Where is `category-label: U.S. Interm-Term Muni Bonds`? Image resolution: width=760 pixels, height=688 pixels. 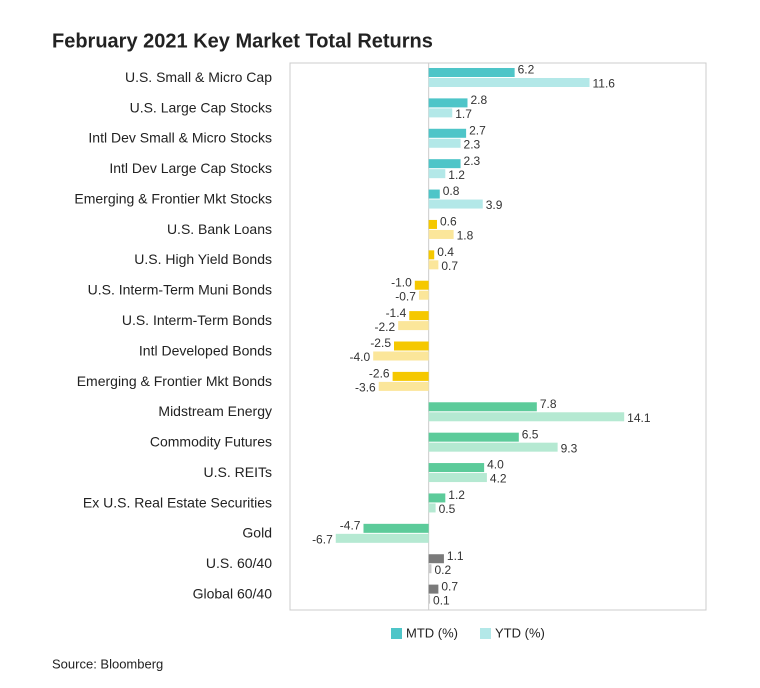
category-label: U.S. Interm-Term Muni Bonds is located at coordinates (180, 290).